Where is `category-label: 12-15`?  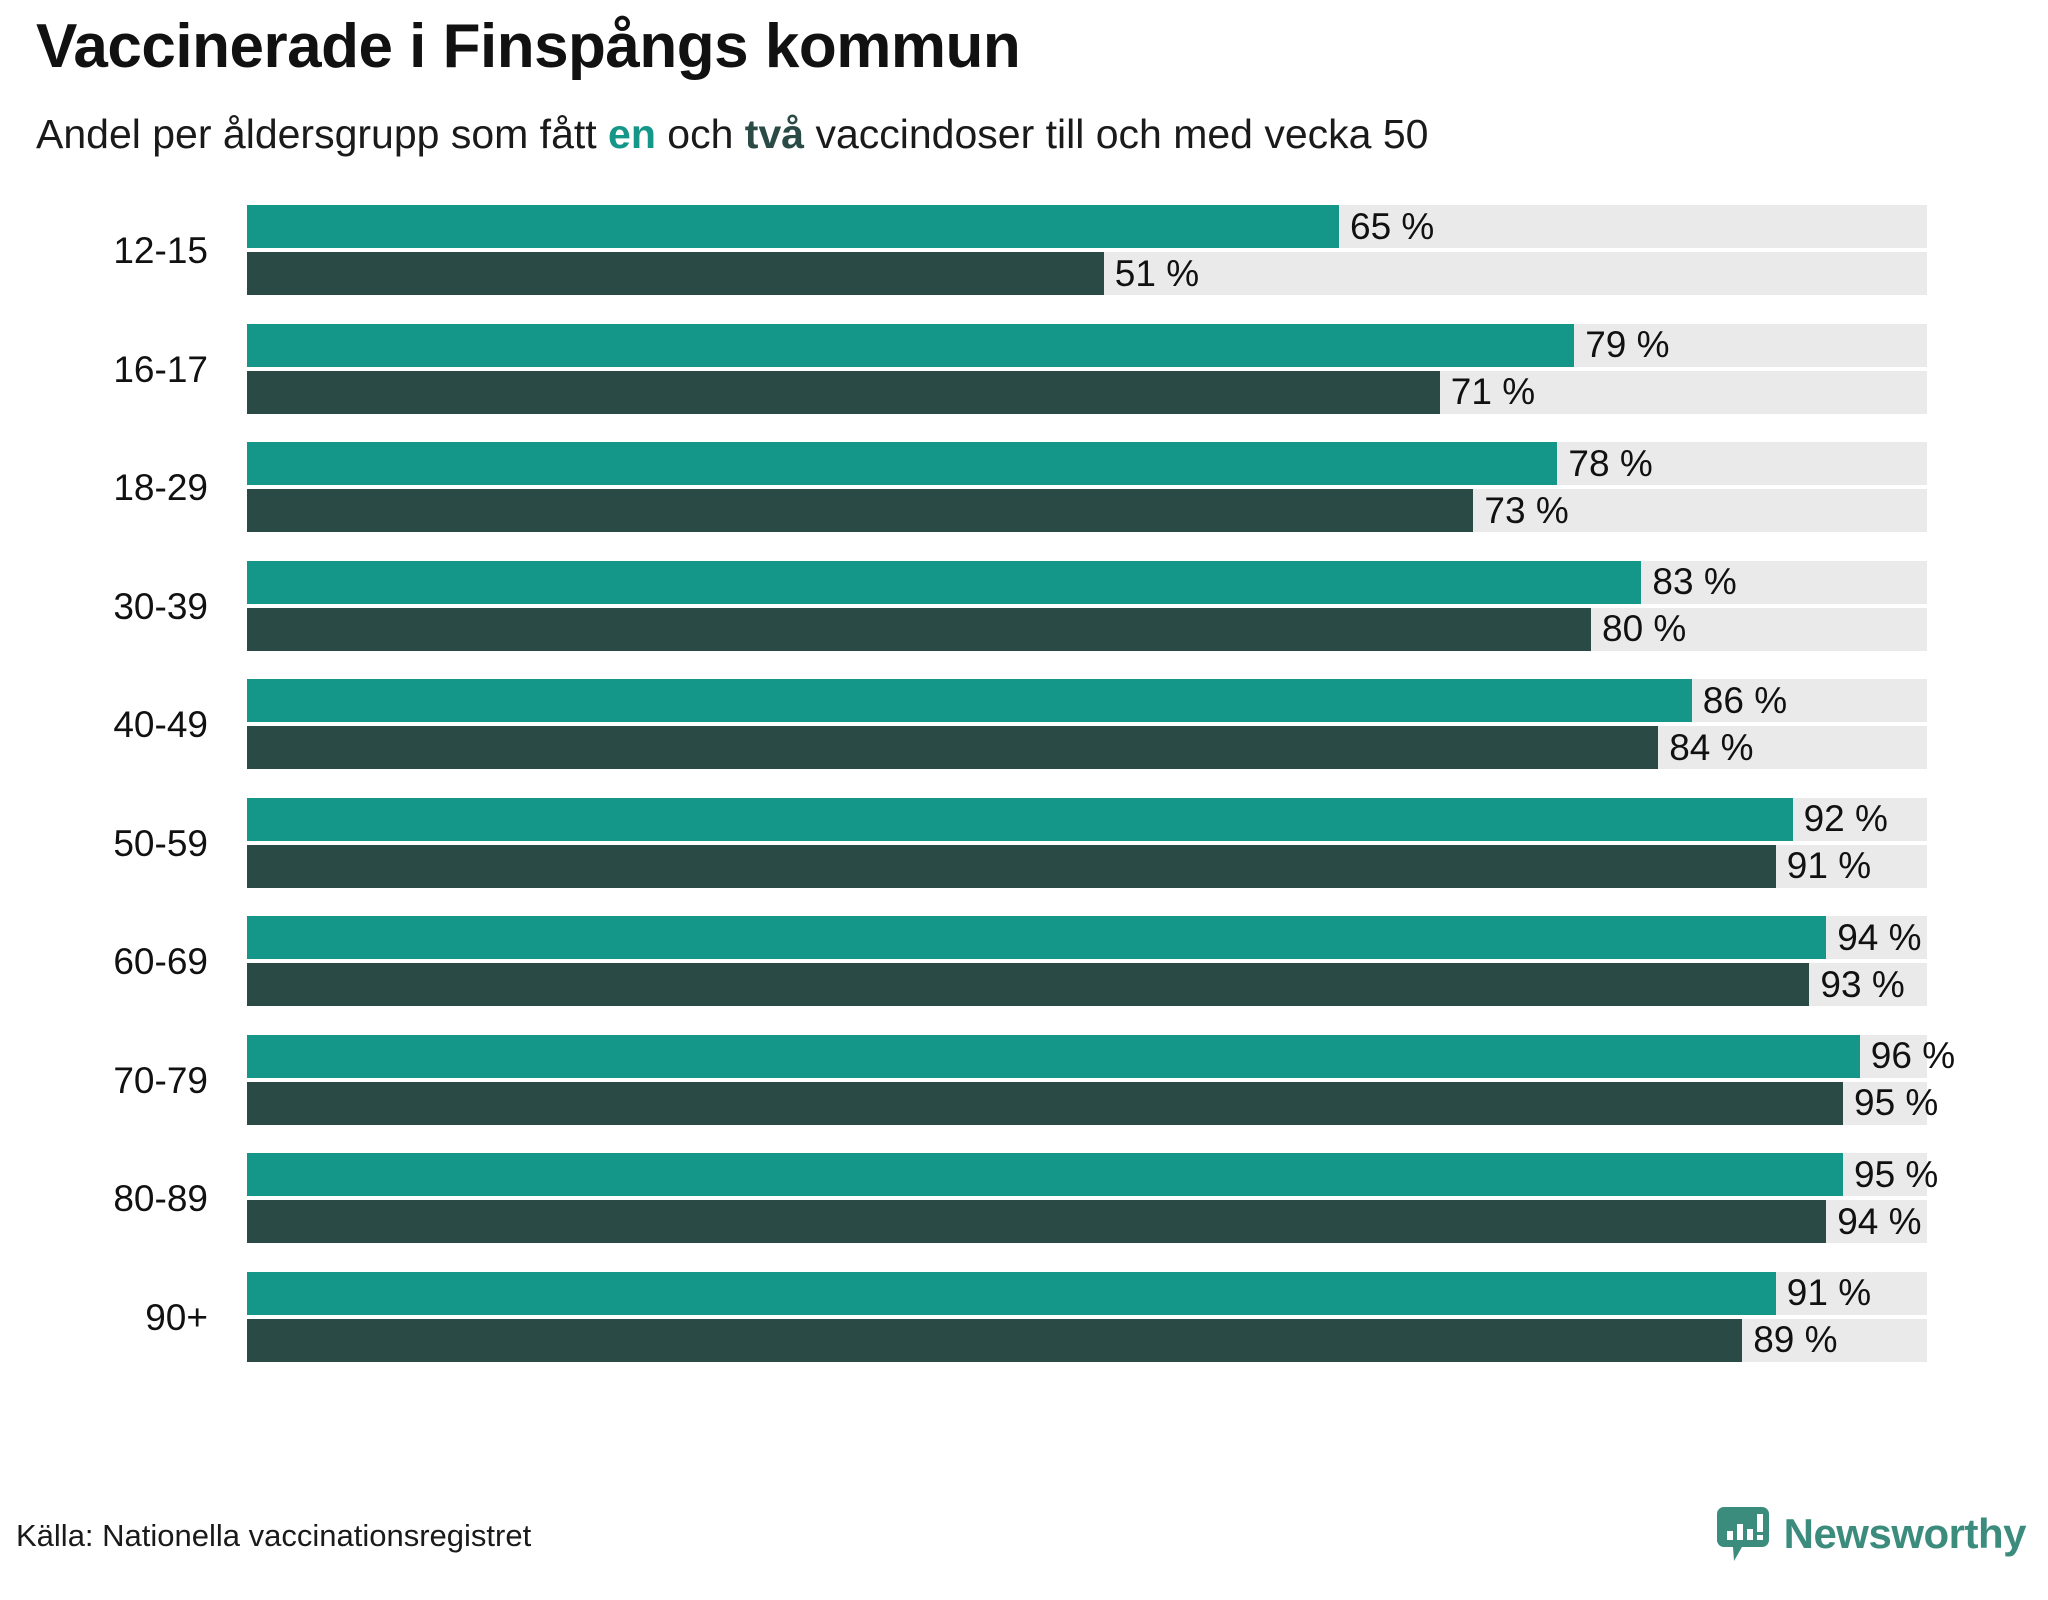
category-label: 12-15 is located at coordinates (160, 250).